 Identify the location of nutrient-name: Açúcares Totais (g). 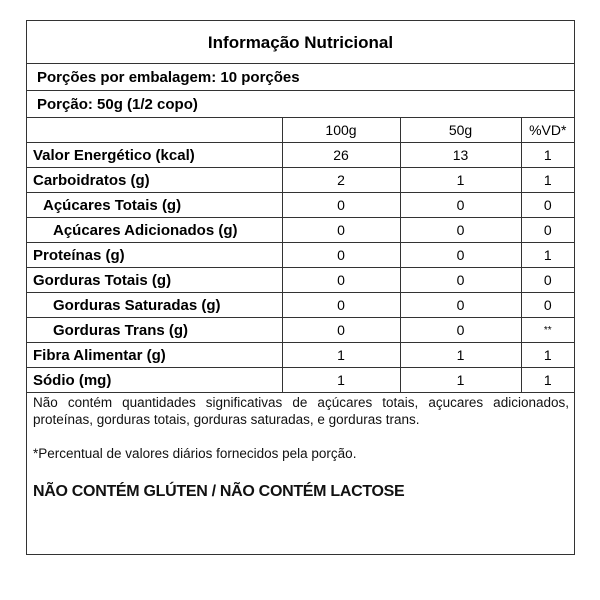
(155, 205).